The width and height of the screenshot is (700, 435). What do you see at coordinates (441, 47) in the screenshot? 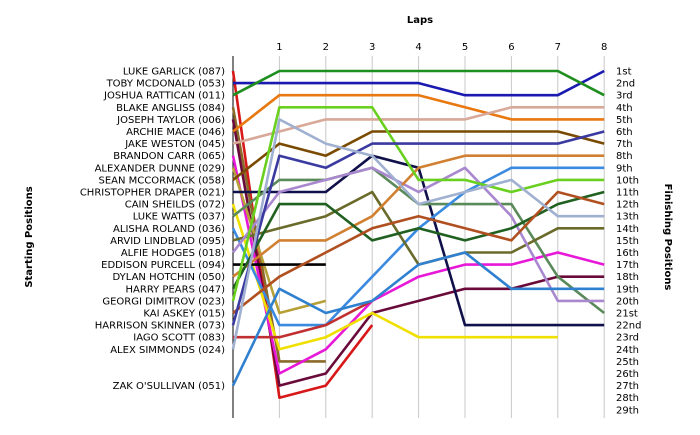
I see `x-tick-labels: 1 2 3 4 5 6 7 8` at bounding box center [441, 47].